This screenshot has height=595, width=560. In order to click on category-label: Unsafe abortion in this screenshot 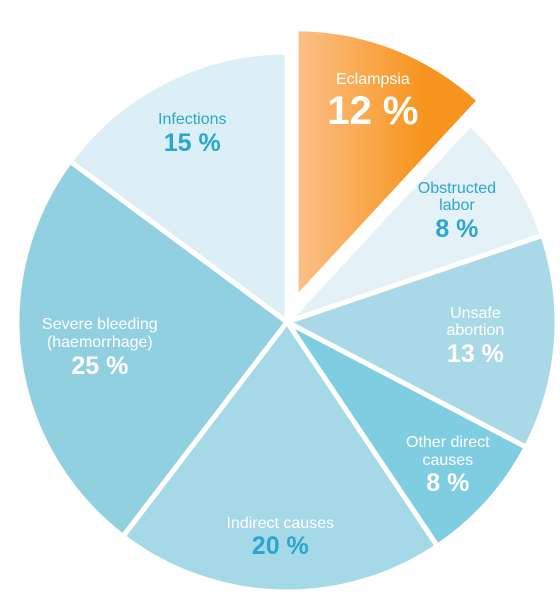, I will do `click(475, 322)`.